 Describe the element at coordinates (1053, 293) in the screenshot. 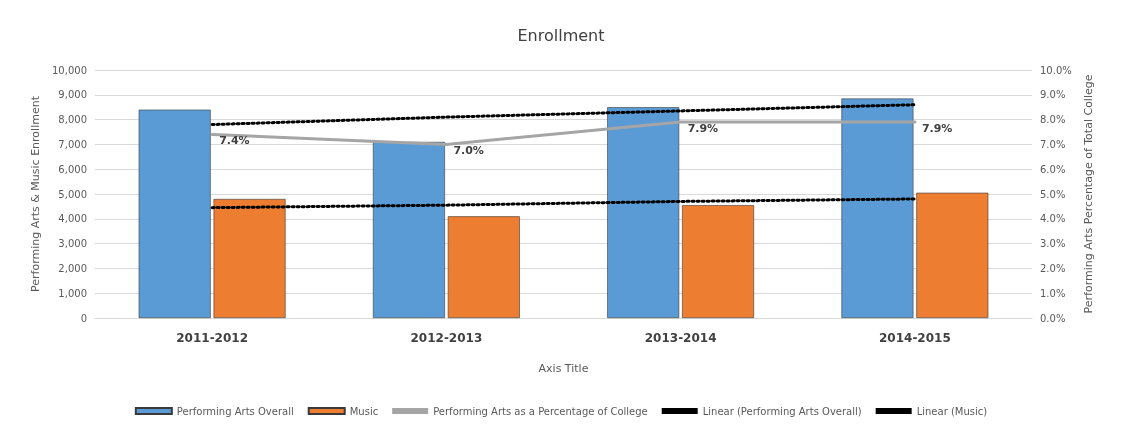

I see `y2-tick-label: 1.0%` at that location.